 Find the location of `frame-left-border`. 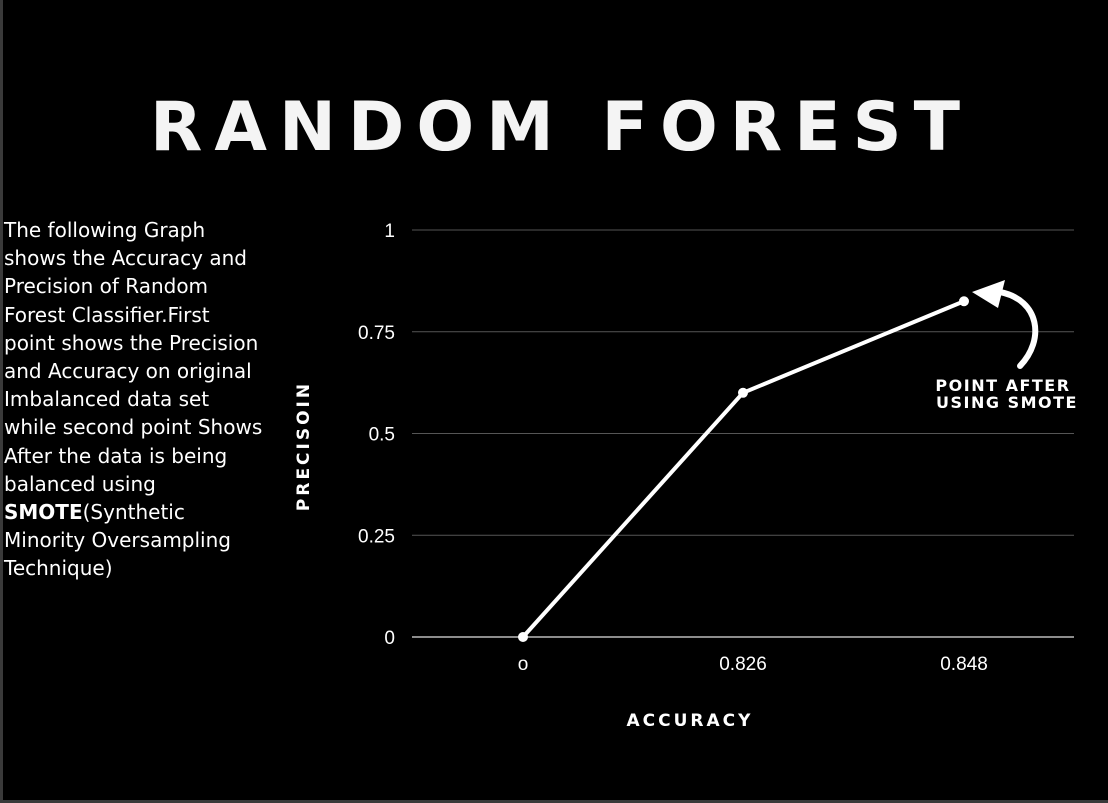

frame-left-border is located at coordinates (1, 401).